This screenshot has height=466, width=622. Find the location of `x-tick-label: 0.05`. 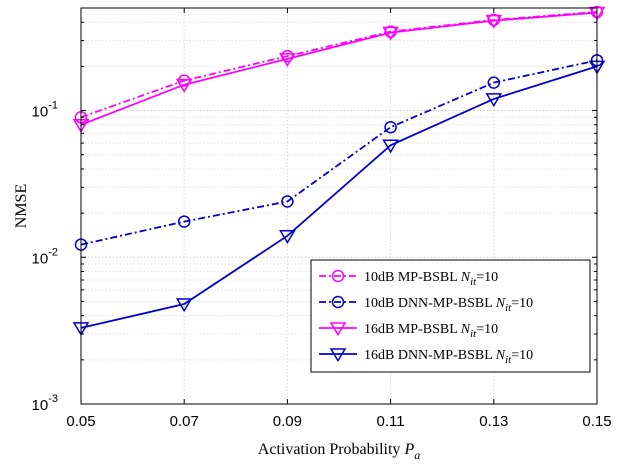

x-tick-label: 0.05 is located at coordinates (80, 421).